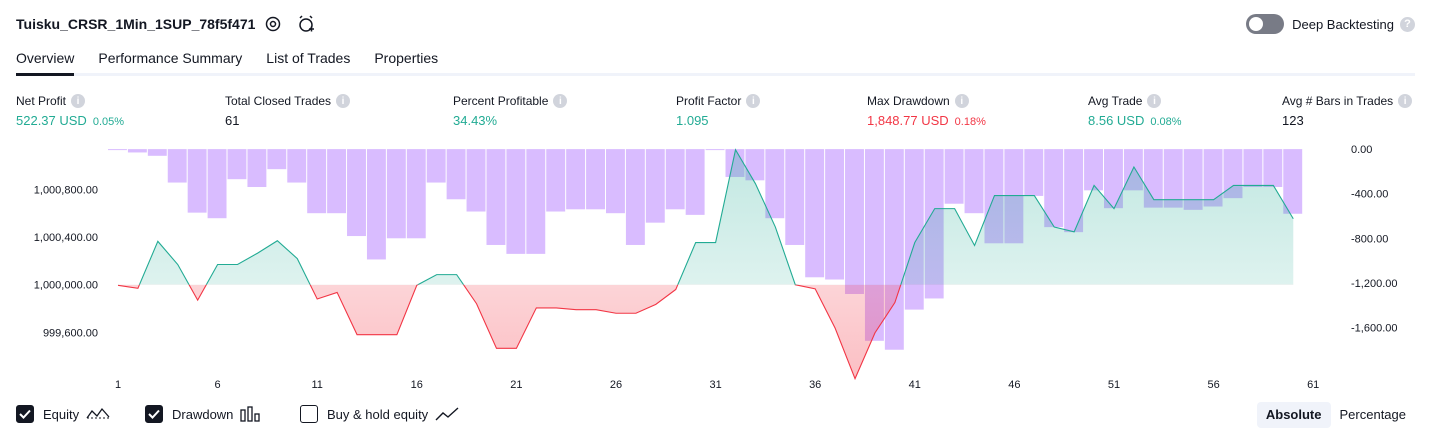  I want to click on right-axis-tick-label: -1,200.00, so click(1374, 284).